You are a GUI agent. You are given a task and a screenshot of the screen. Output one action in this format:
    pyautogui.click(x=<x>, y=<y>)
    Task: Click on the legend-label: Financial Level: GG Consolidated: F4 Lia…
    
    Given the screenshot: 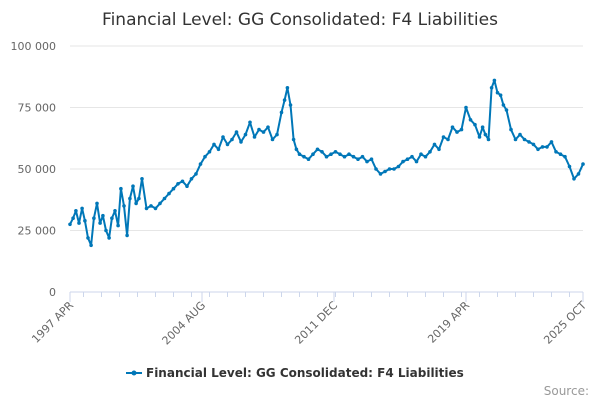 What is the action you would take?
    pyautogui.click(x=305, y=373)
    